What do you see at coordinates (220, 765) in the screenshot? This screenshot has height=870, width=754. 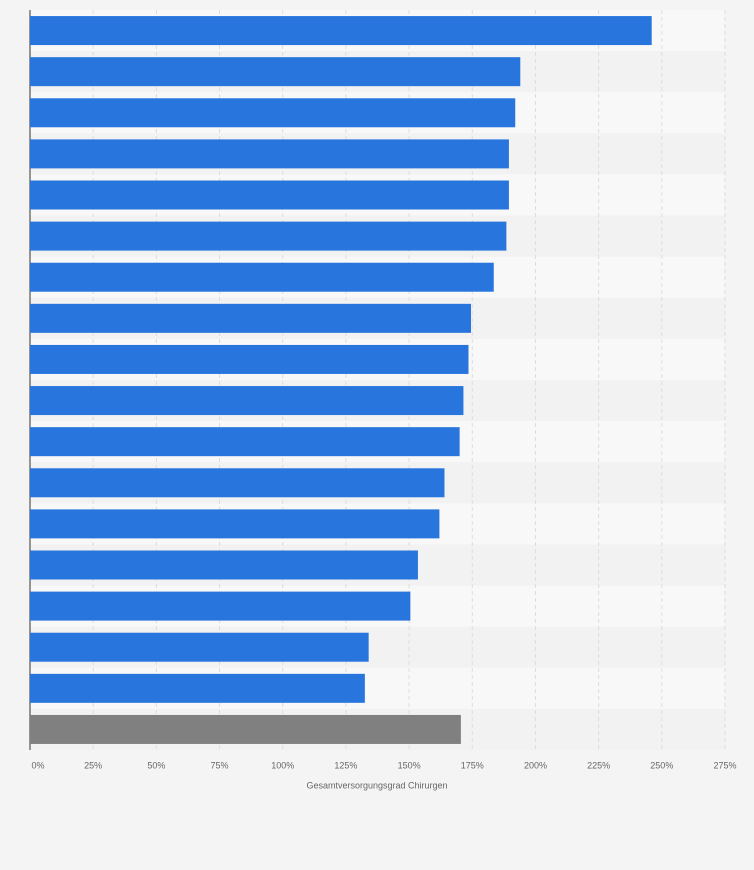 I see `x-tick-label: 75%` at bounding box center [220, 765].